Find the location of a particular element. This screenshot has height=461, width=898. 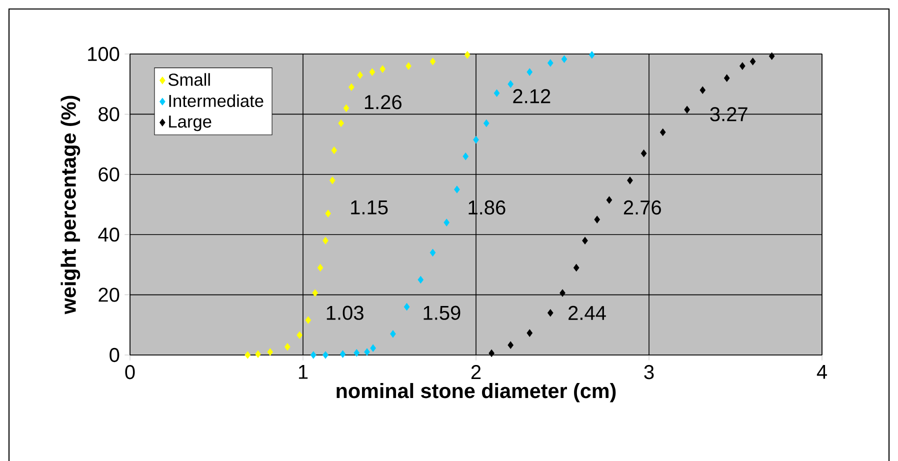

x-tick-label: 4 is located at coordinates (821, 372).